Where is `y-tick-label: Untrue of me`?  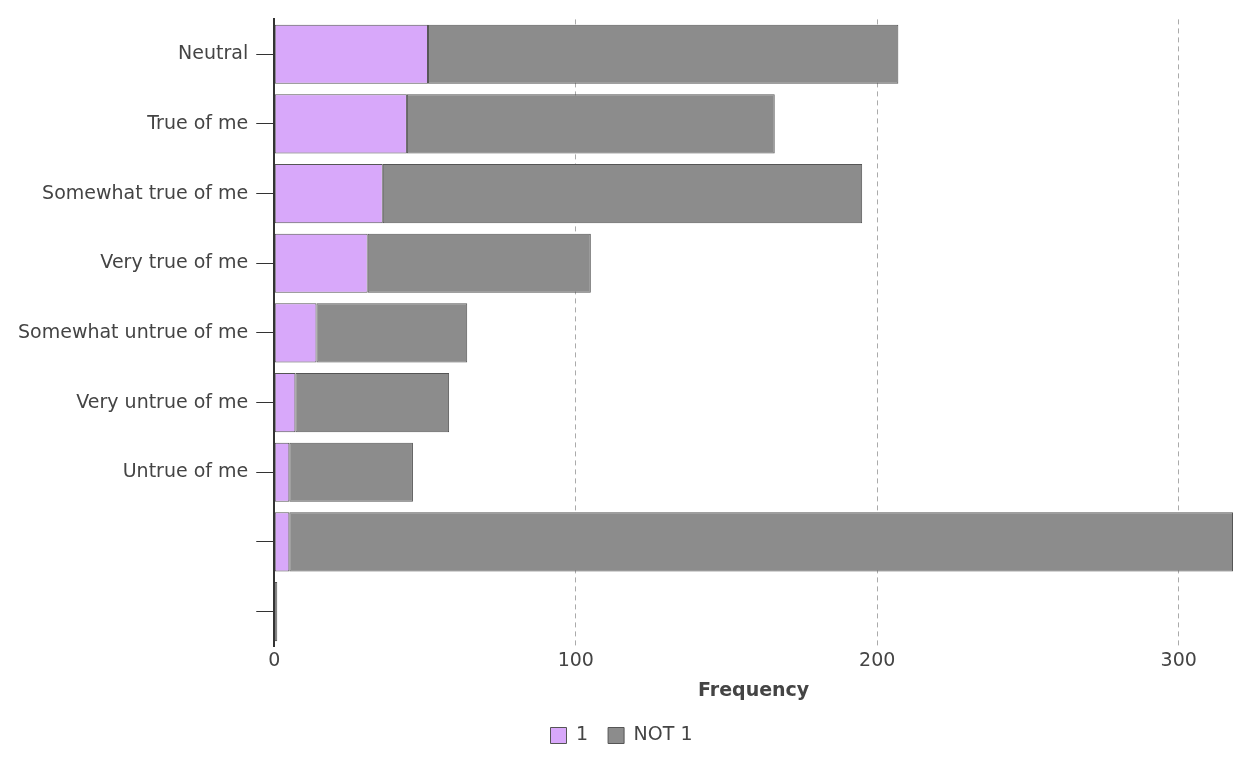
y-tick-label: Untrue of me is located at coordinates (185, 470).